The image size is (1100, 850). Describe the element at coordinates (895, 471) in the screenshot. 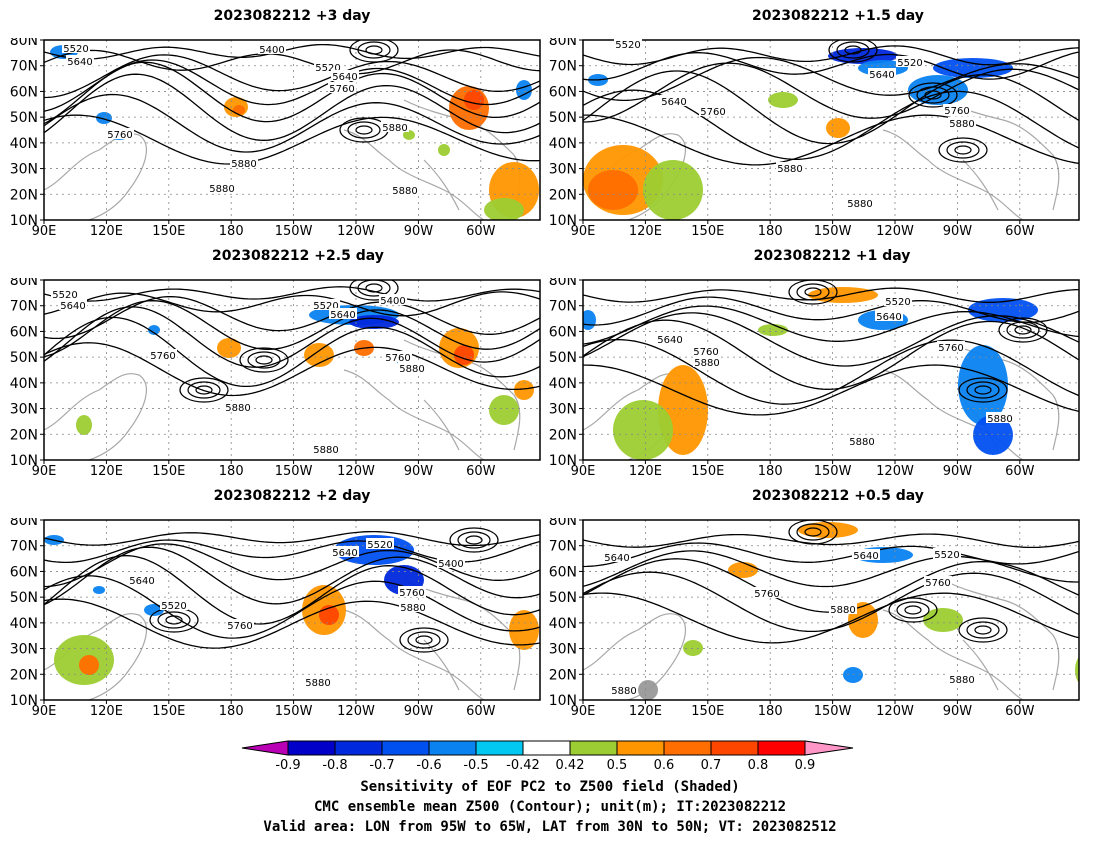

I see `lon-label: 120W` at that location.